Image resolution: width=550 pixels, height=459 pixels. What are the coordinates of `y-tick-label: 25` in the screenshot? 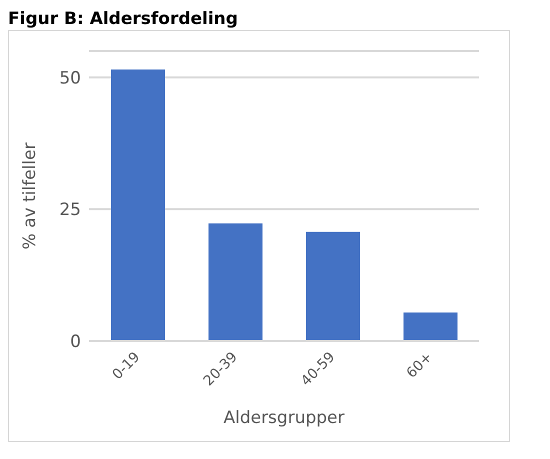 It's located at (70, 210).